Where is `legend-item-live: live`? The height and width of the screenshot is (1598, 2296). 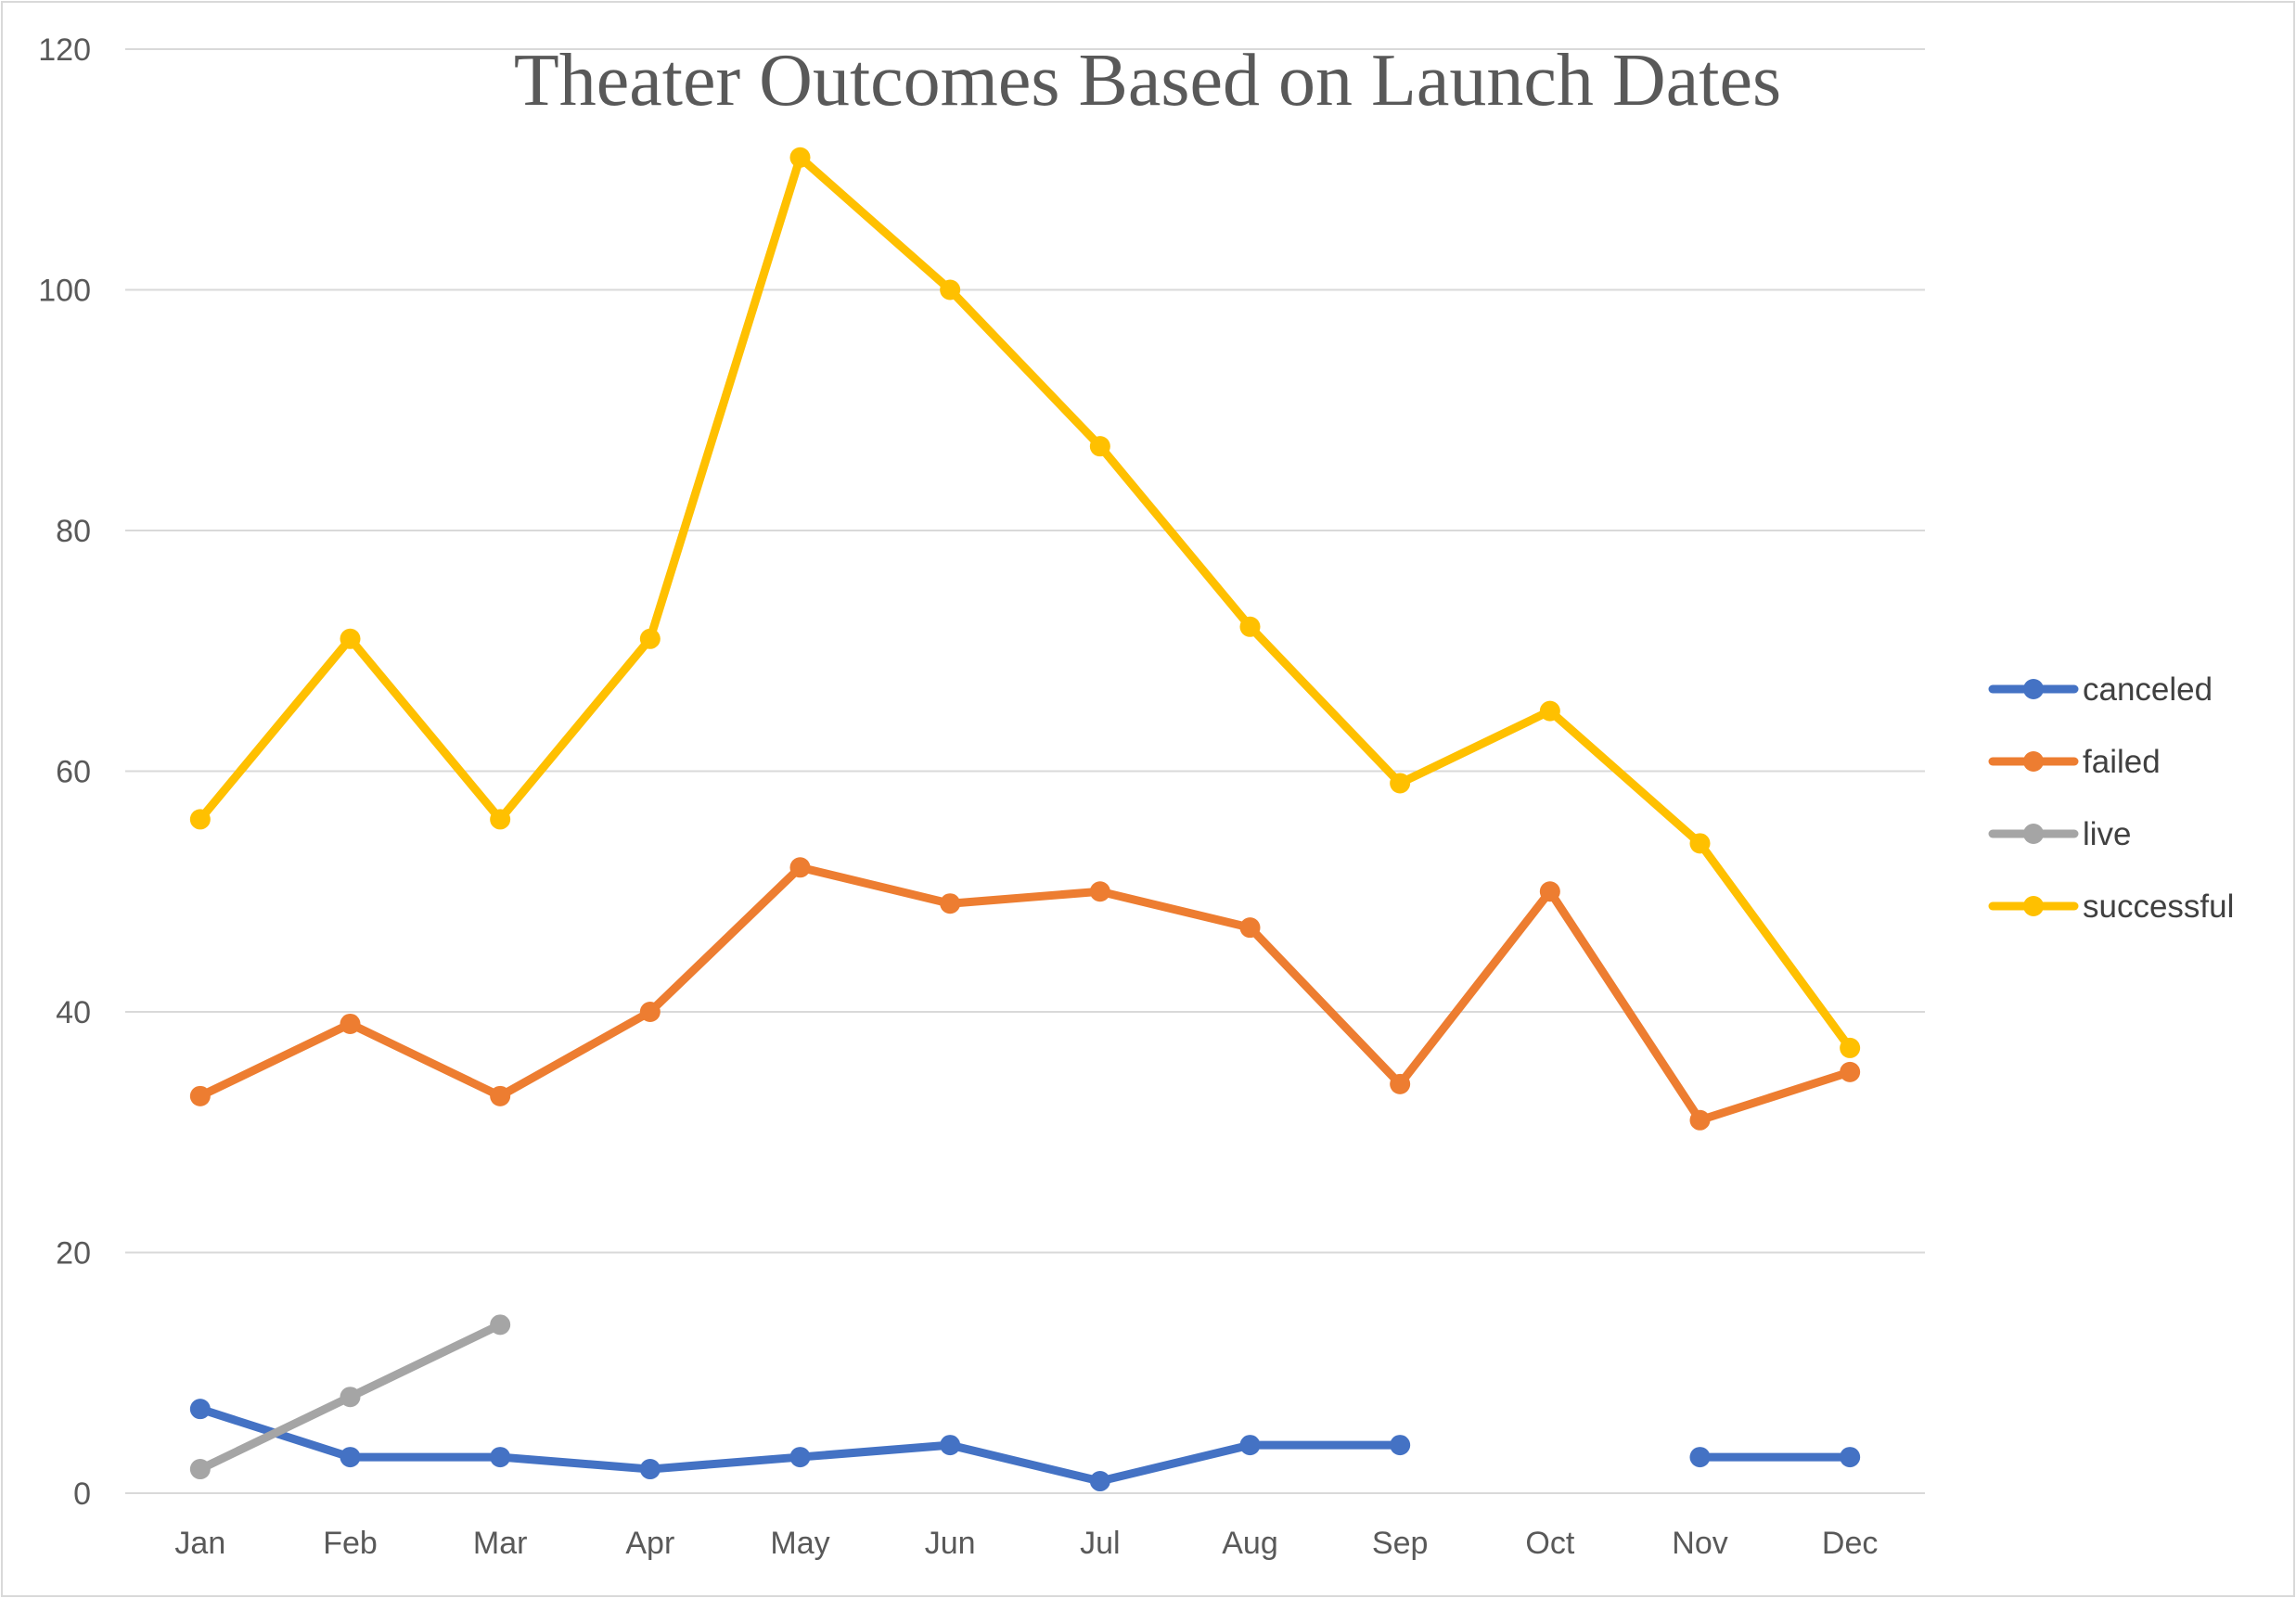
legend-item-live: live is located at coordinates (2060, 834).